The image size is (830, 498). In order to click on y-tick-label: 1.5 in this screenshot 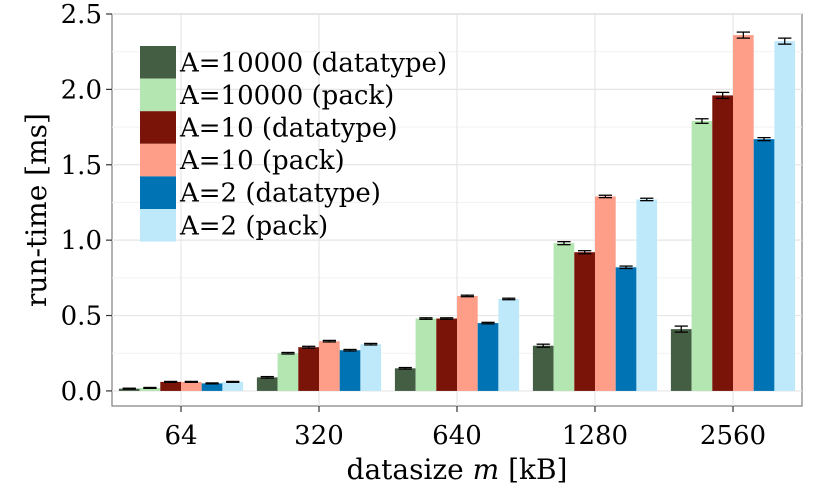, I will do `click(81, 166)`.